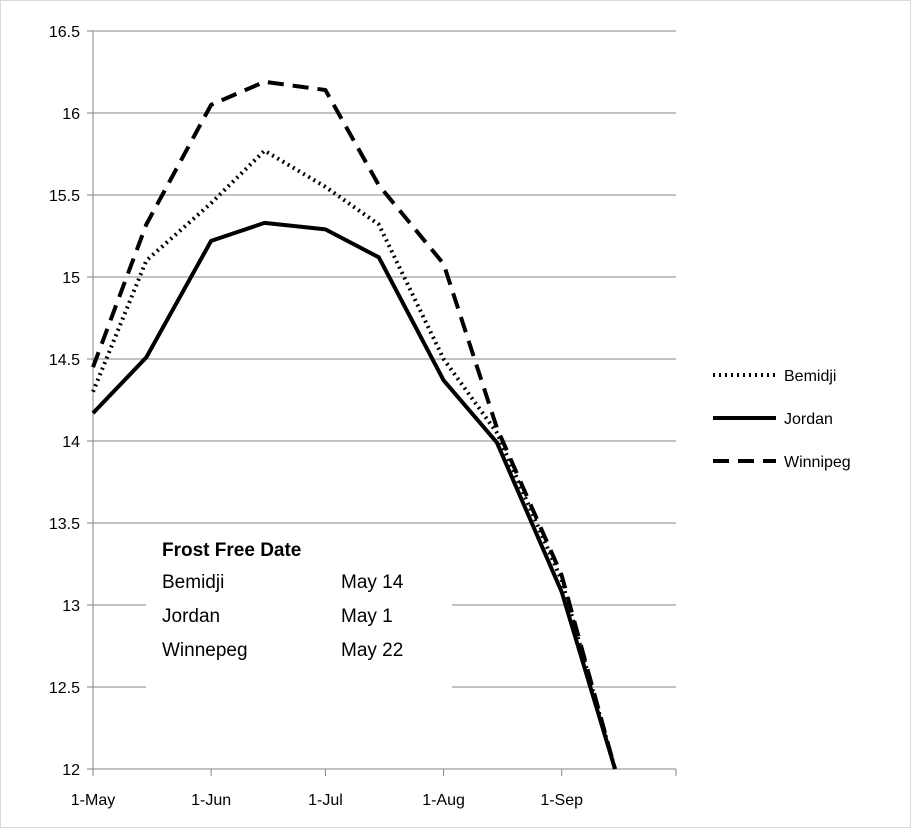 This screenshot has height=828, width=911. Describe the element at coordinates (205, 650) in the screenshot. I see `annotation-station-winnepeg: Winnepeg` at that location.